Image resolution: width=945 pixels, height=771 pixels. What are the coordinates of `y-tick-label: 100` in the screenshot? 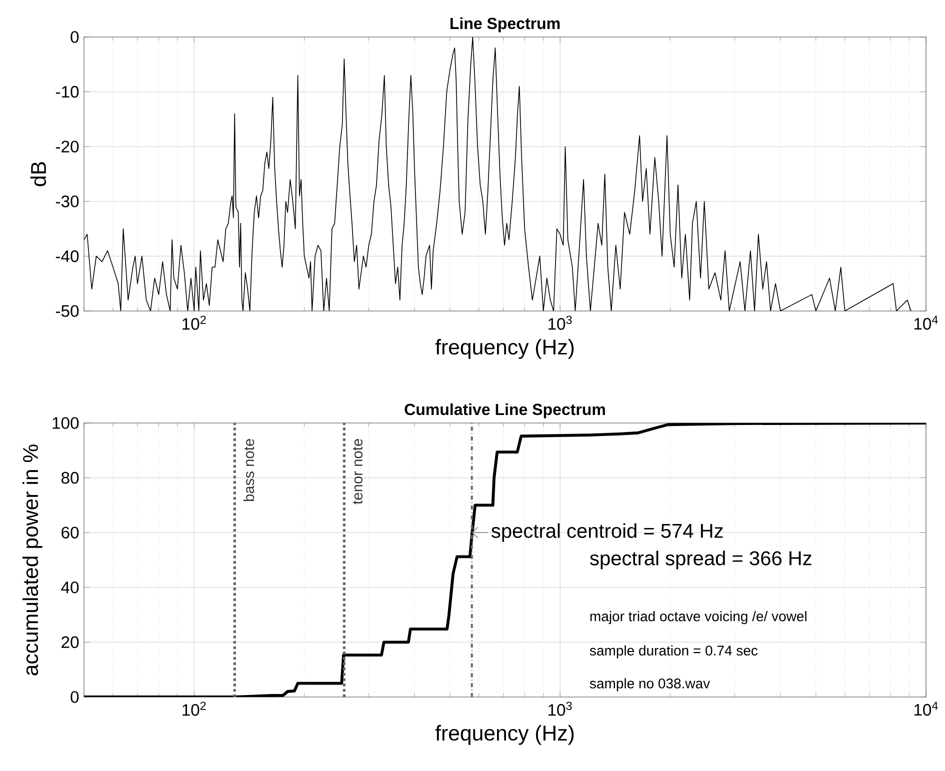 It's located at (65, 423).